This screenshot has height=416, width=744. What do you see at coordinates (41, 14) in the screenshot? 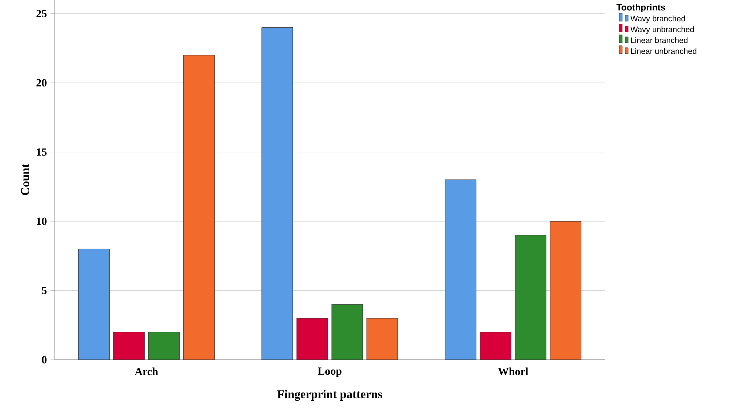
I see `y-tick-label: 25` at bounding box center [41, 14].